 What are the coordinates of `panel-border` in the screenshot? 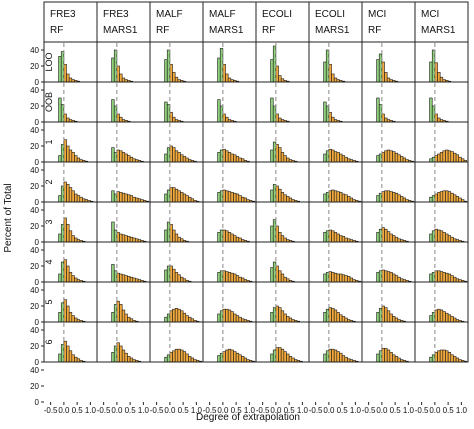 It's located at (441, 342).